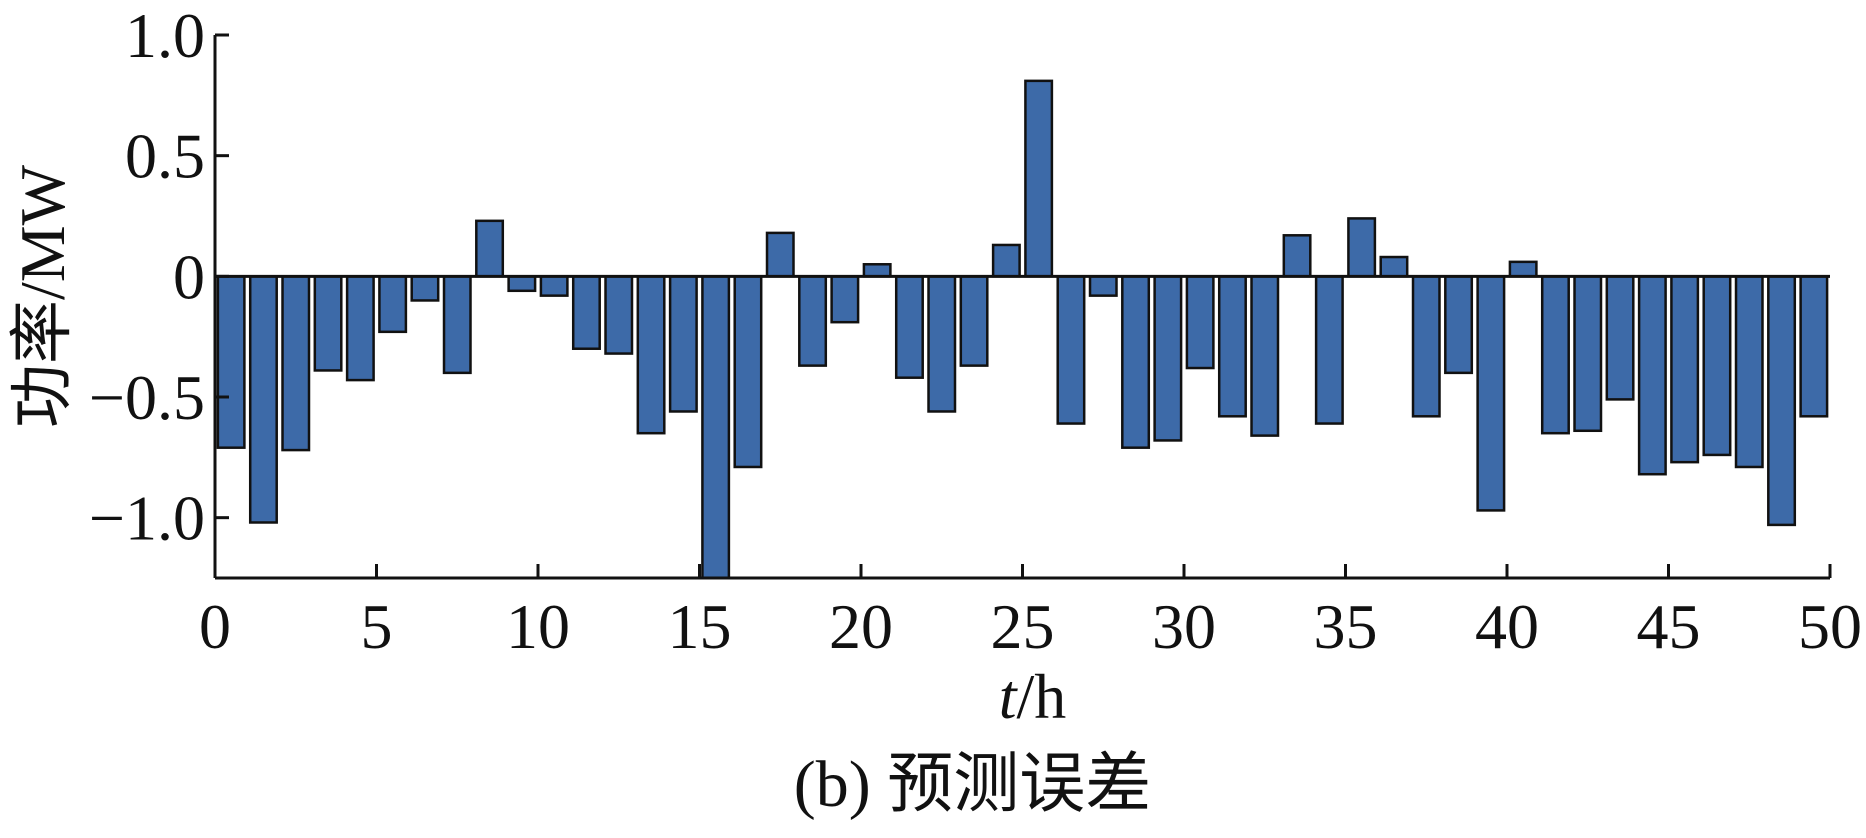  I want to click on x-tick-label: 35, so click(1346, 626).